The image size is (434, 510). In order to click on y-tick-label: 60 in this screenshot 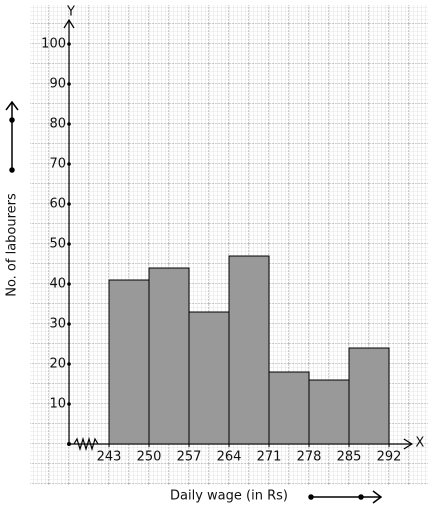, I will do `click(57, 204)`.